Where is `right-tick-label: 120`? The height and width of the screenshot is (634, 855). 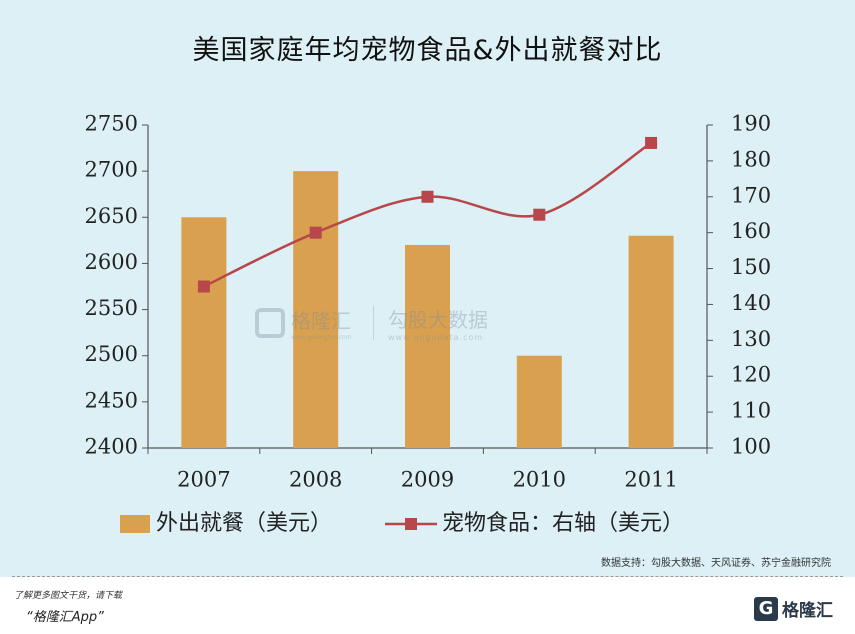
right-tick-label: 120 is located at coordinates (751, 375).